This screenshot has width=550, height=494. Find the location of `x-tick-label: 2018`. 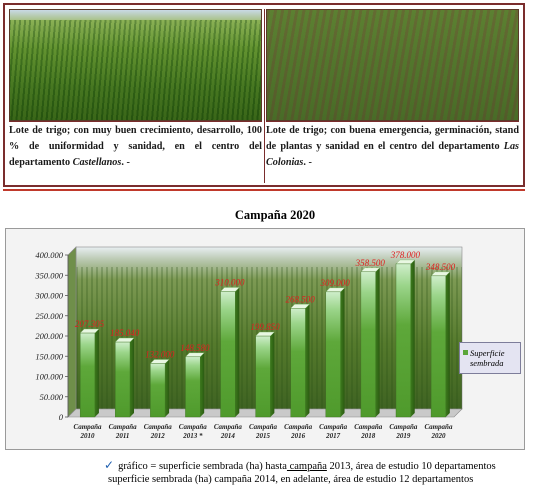

x-tick-label: 2018 is located at coordinates (368, 436).